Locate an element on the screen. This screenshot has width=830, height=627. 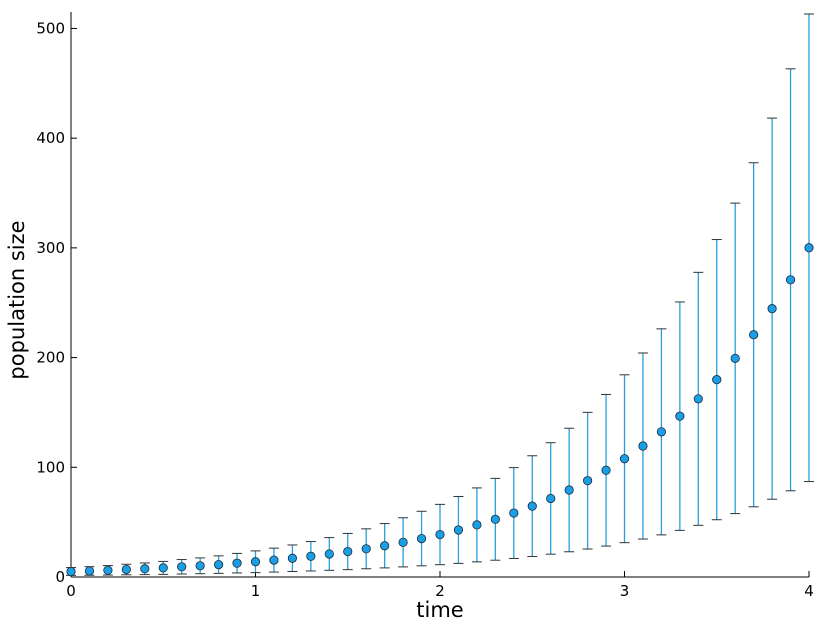
x-tick-label: 3 is located at coordinates (625, 591).